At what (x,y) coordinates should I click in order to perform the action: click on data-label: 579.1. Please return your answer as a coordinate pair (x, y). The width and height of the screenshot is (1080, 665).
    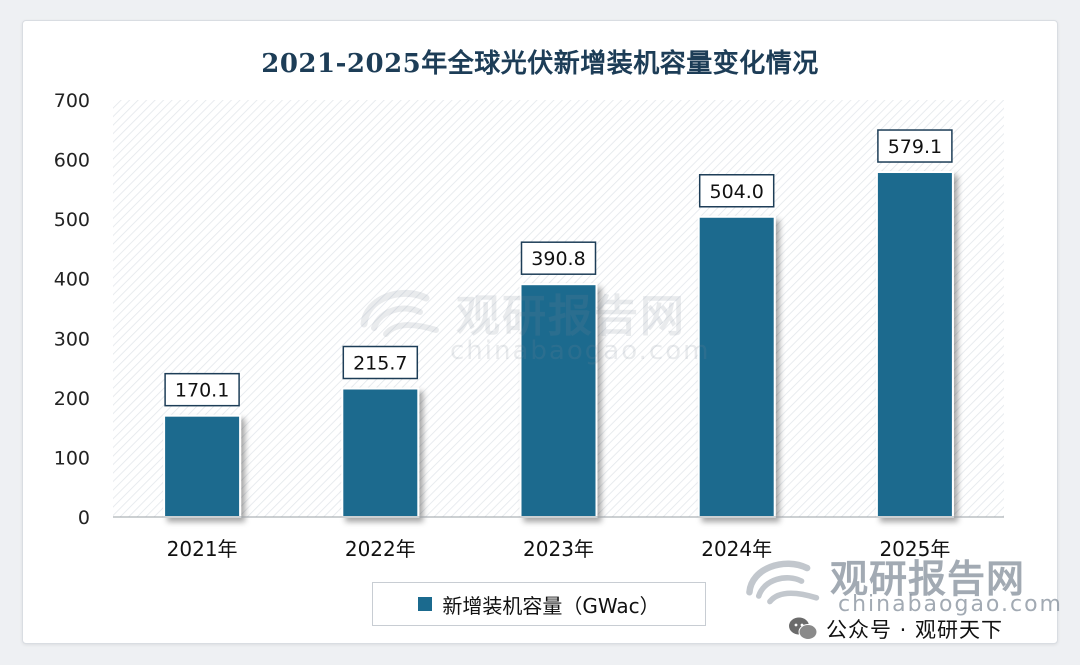
    Looking at the image, I should click on (915, 147).